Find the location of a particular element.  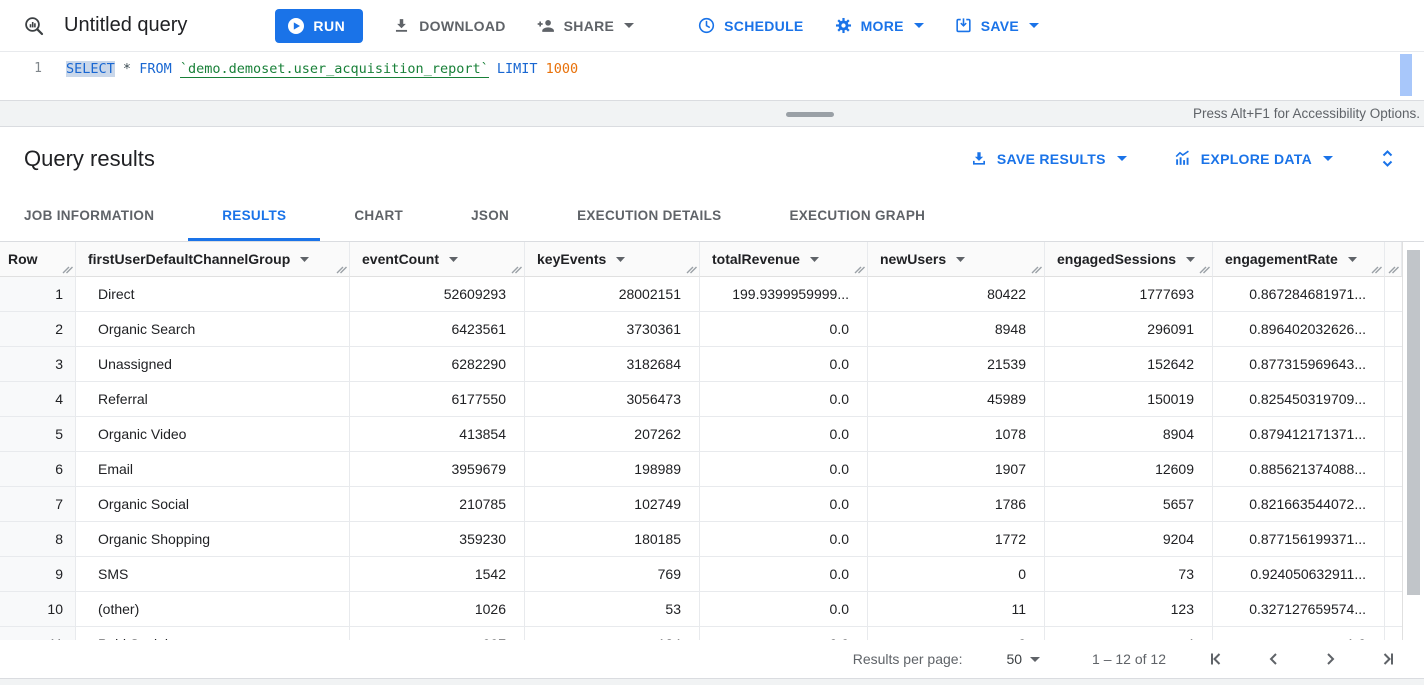

row-number-cell: 9 is located at coordinates (38, 574).